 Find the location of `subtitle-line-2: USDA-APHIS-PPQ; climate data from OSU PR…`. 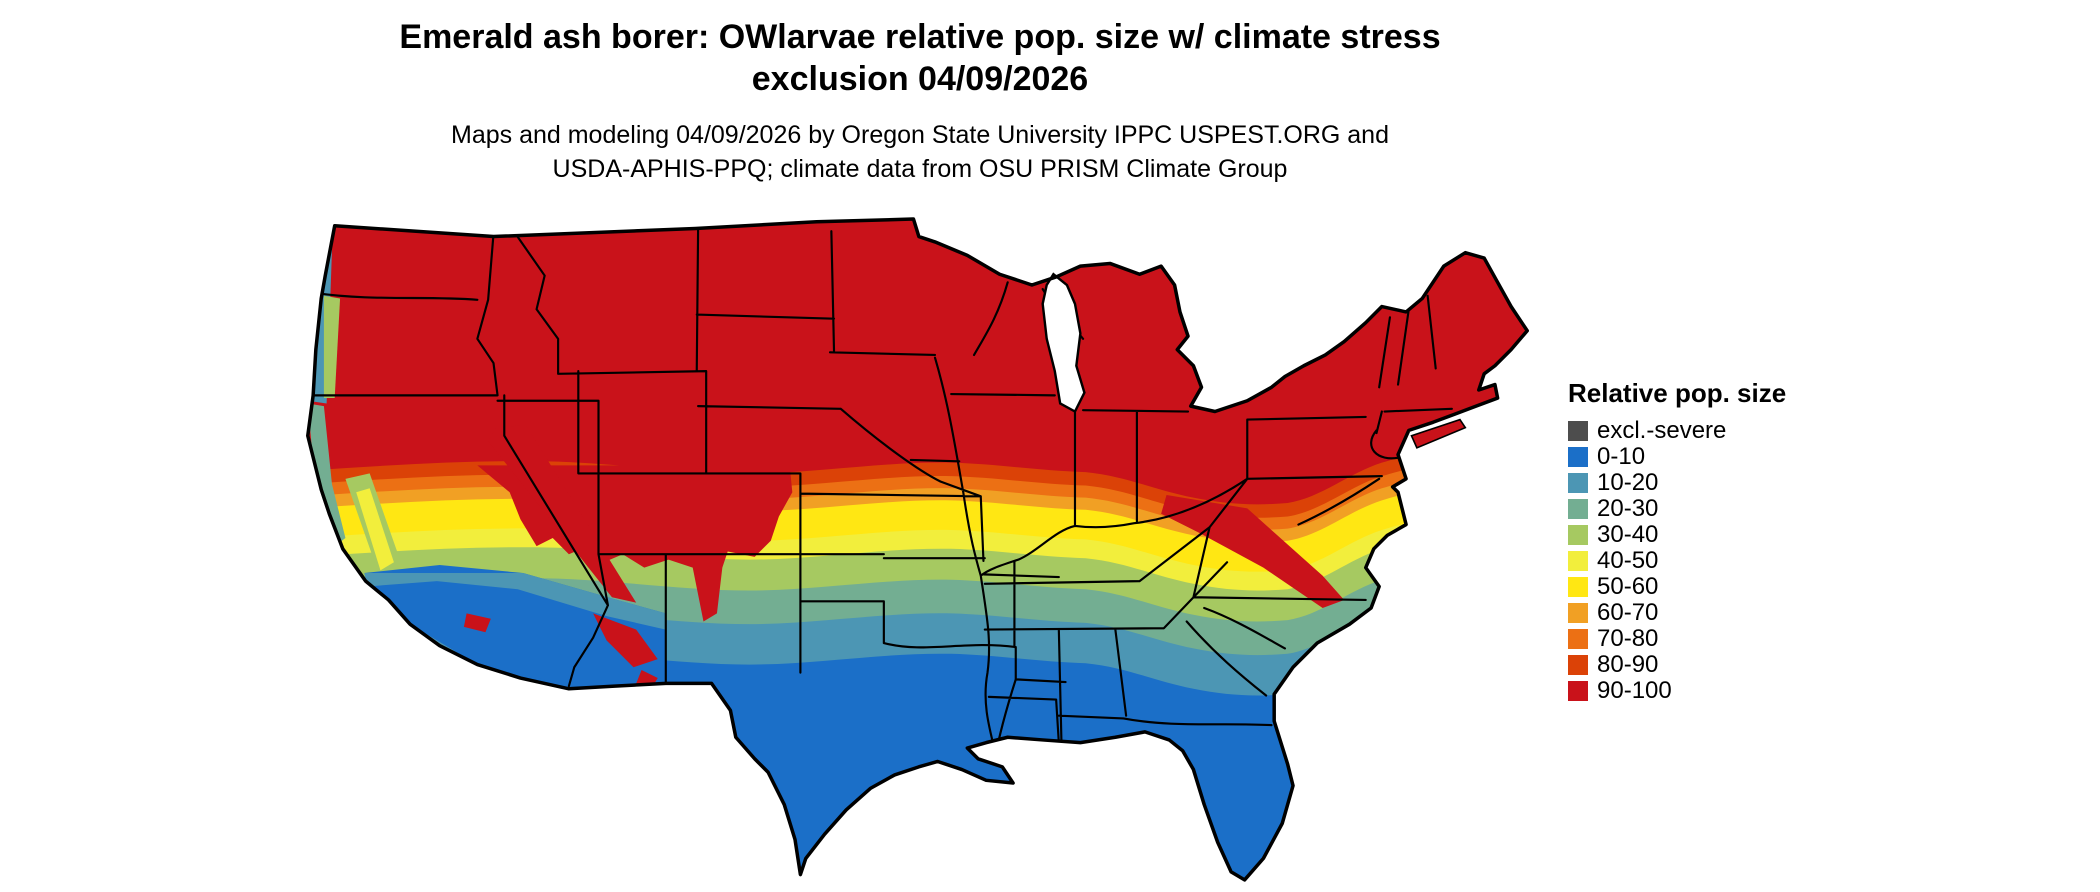

subtitle-line-2: USDA-APHIS-PPQ; climate data from OSU PR… is located at coordinates (920, 169).